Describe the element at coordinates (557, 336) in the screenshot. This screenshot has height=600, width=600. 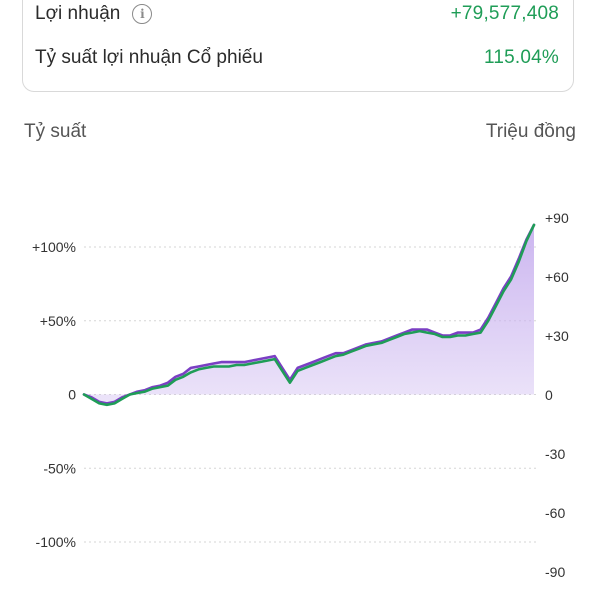
I see `right-tick-label: +30` at that location.